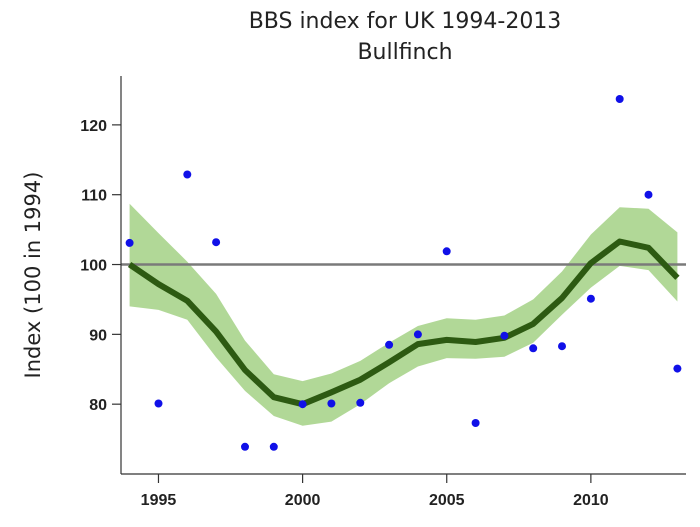 This screenshot has width=700, height=527. I want to click on data-point-2006, so click(475, 423).